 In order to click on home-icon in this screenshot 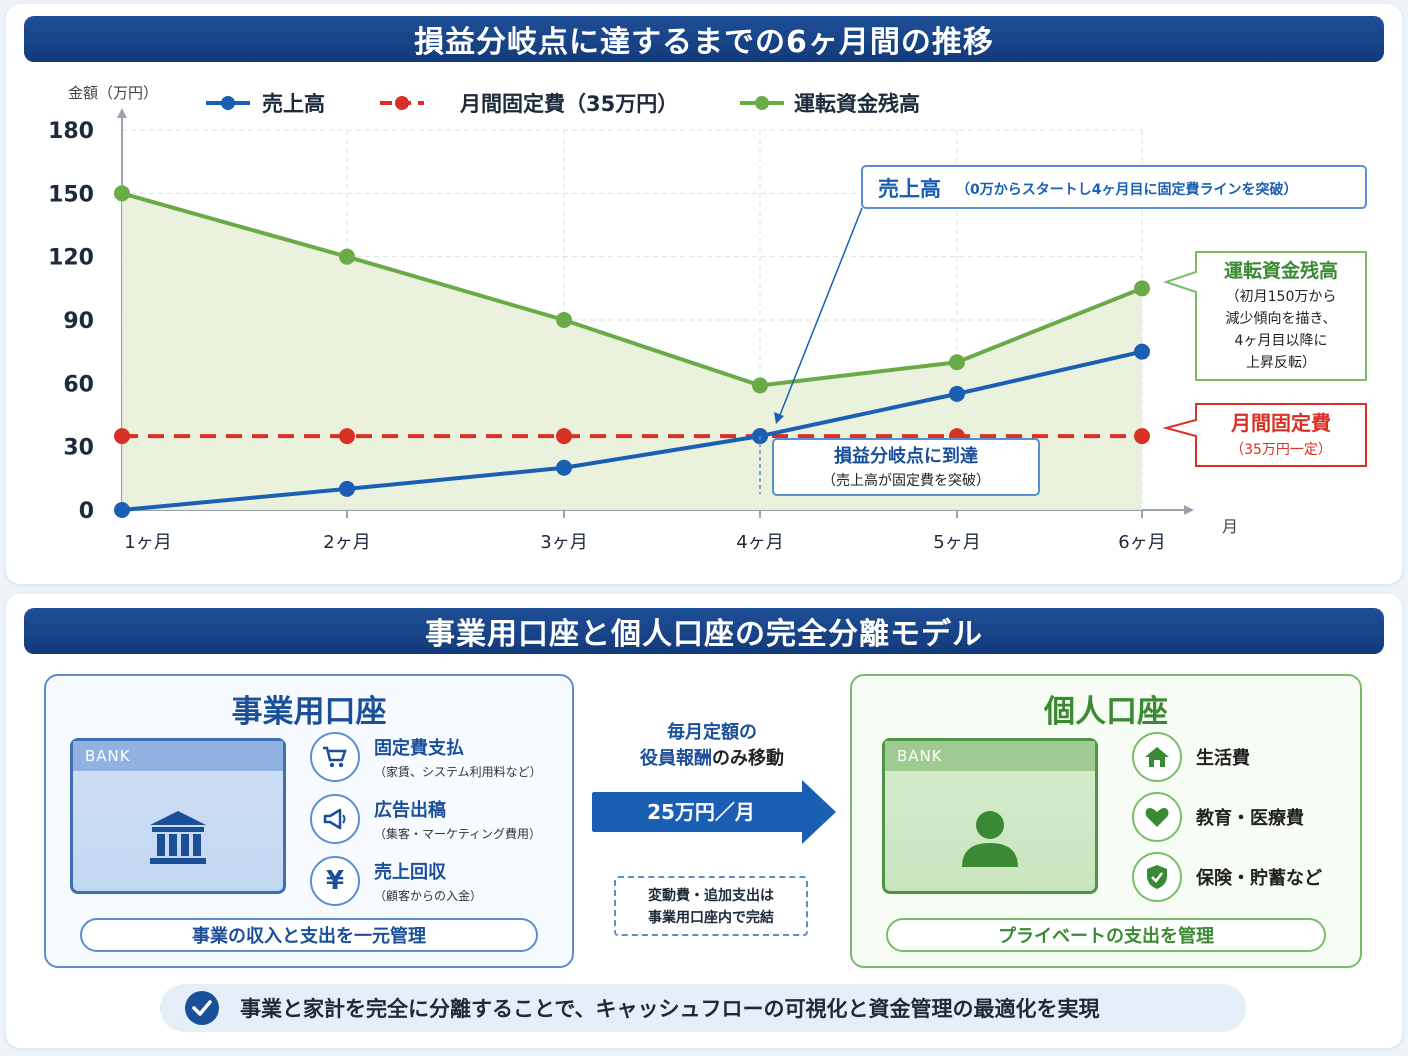, I will do `click(1157, 757)`.